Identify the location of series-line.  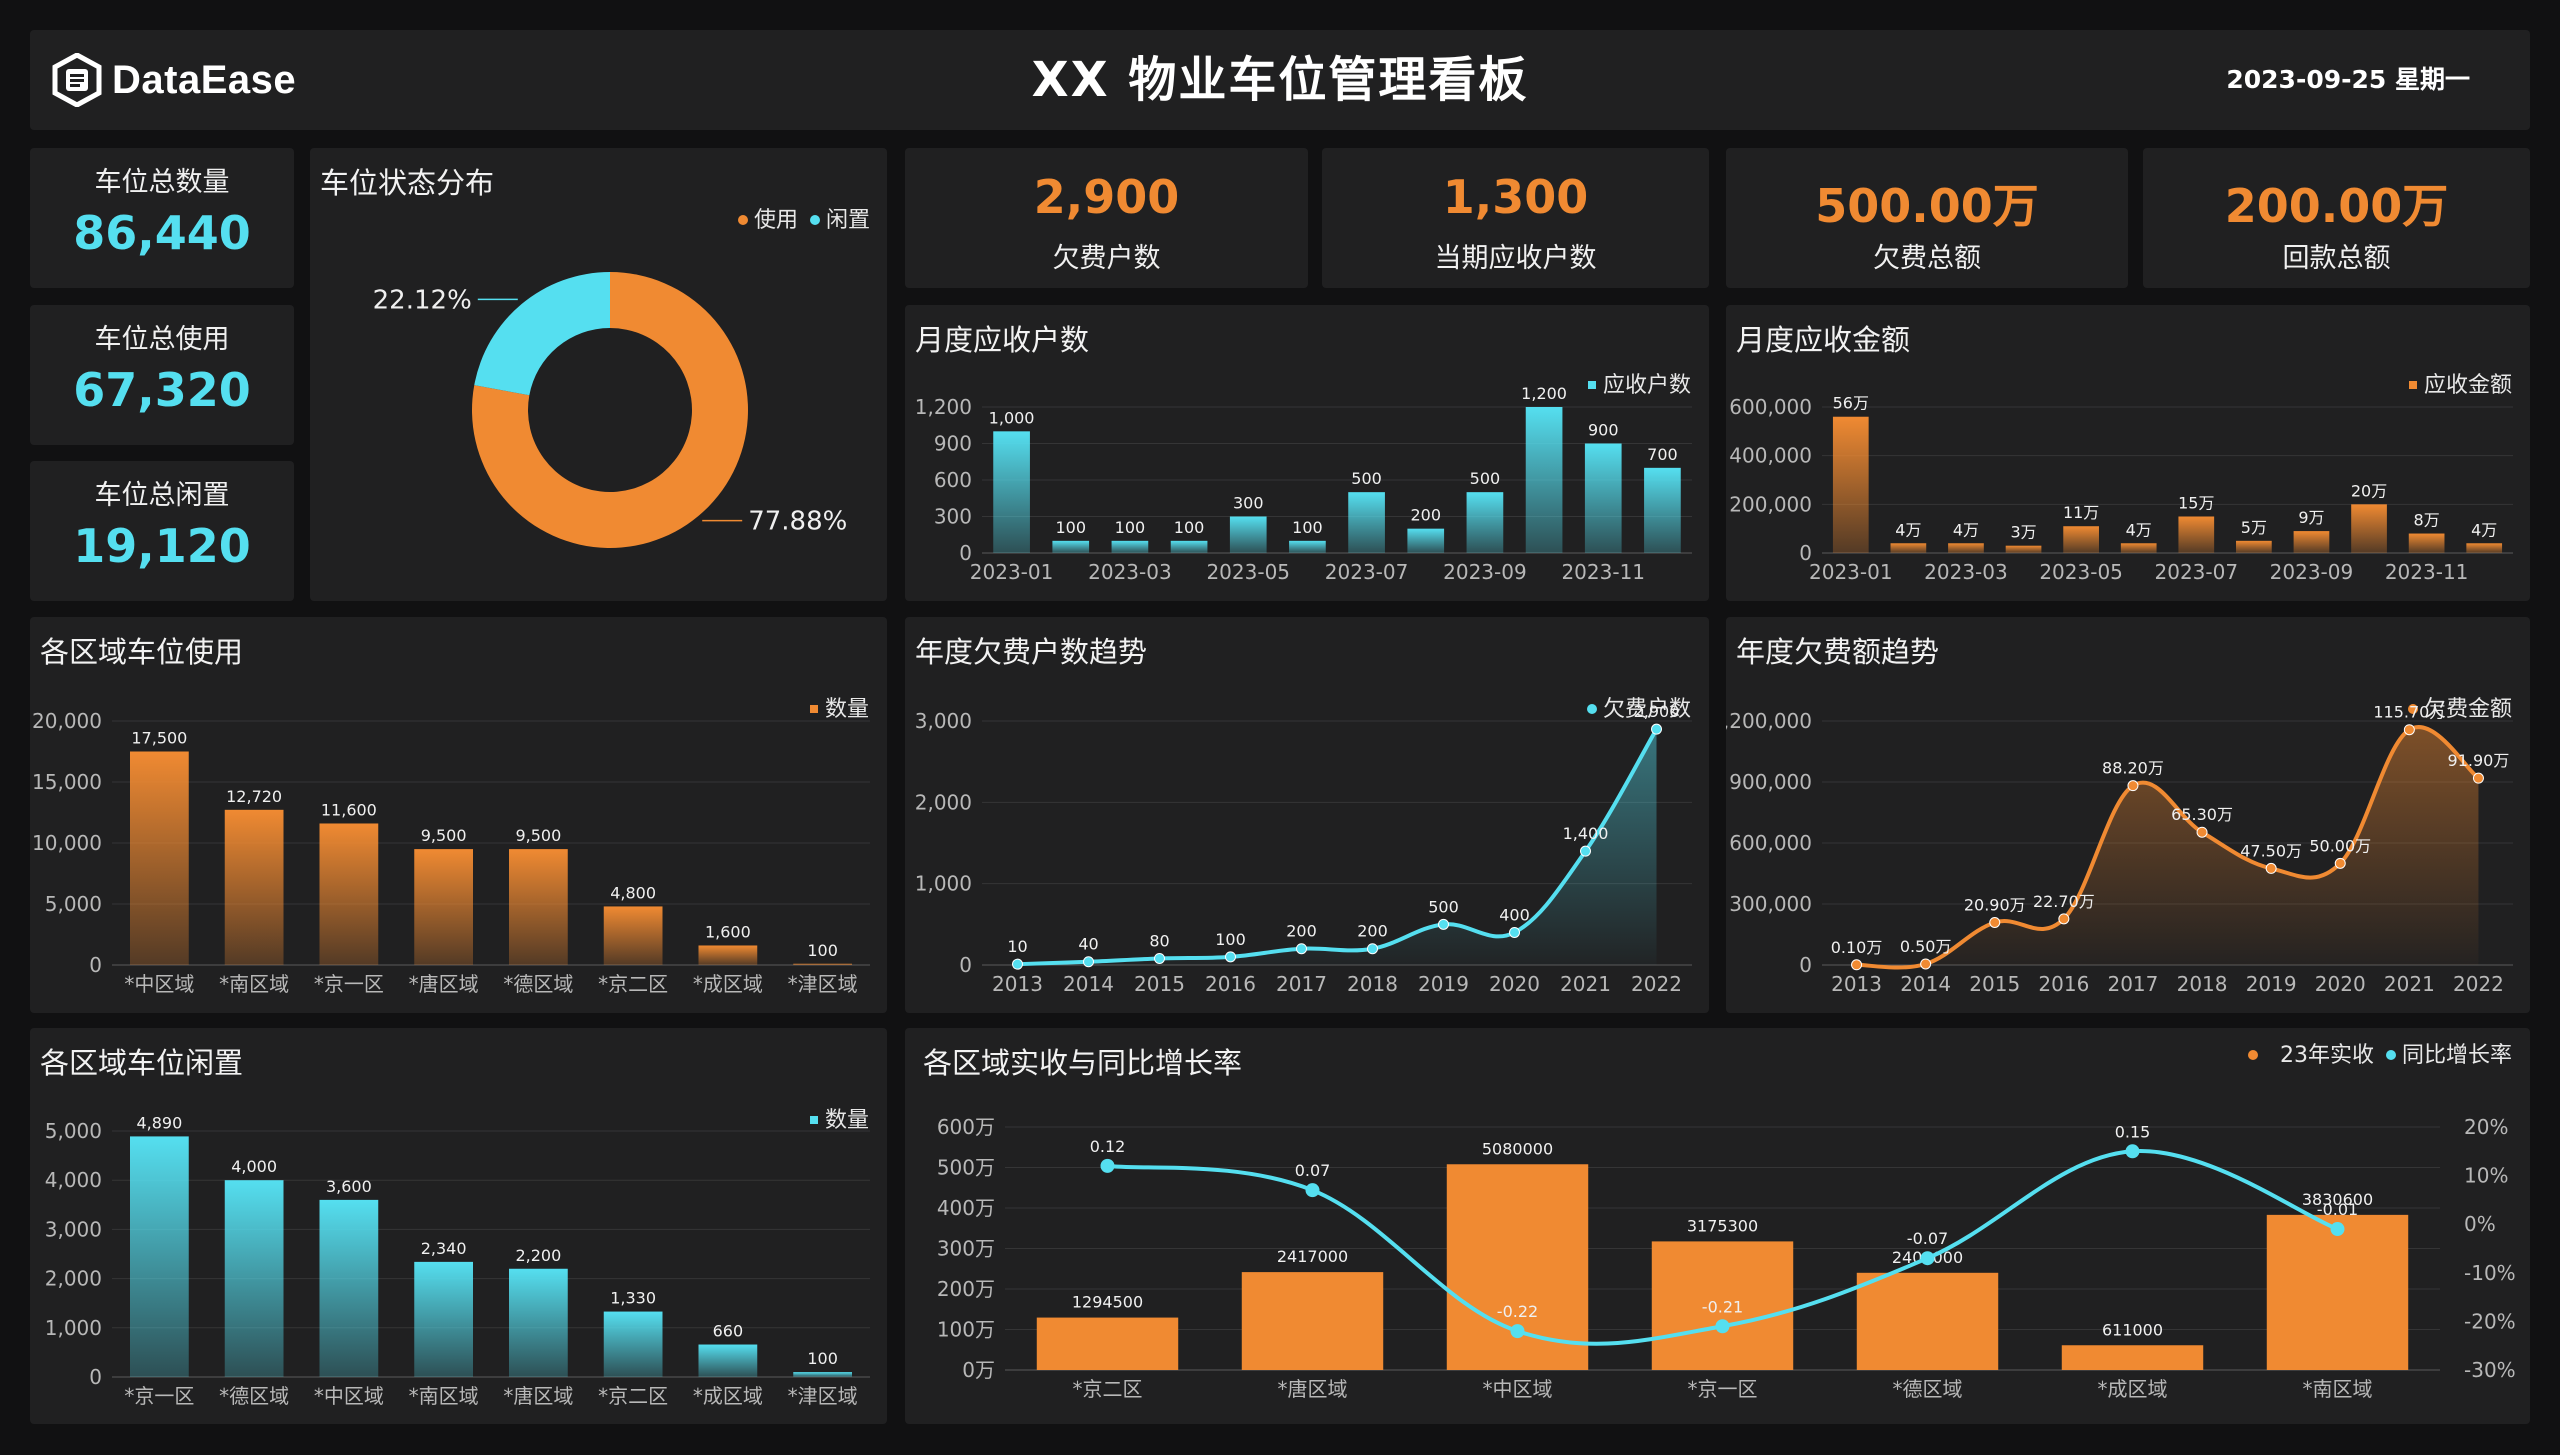
(2168, 847).